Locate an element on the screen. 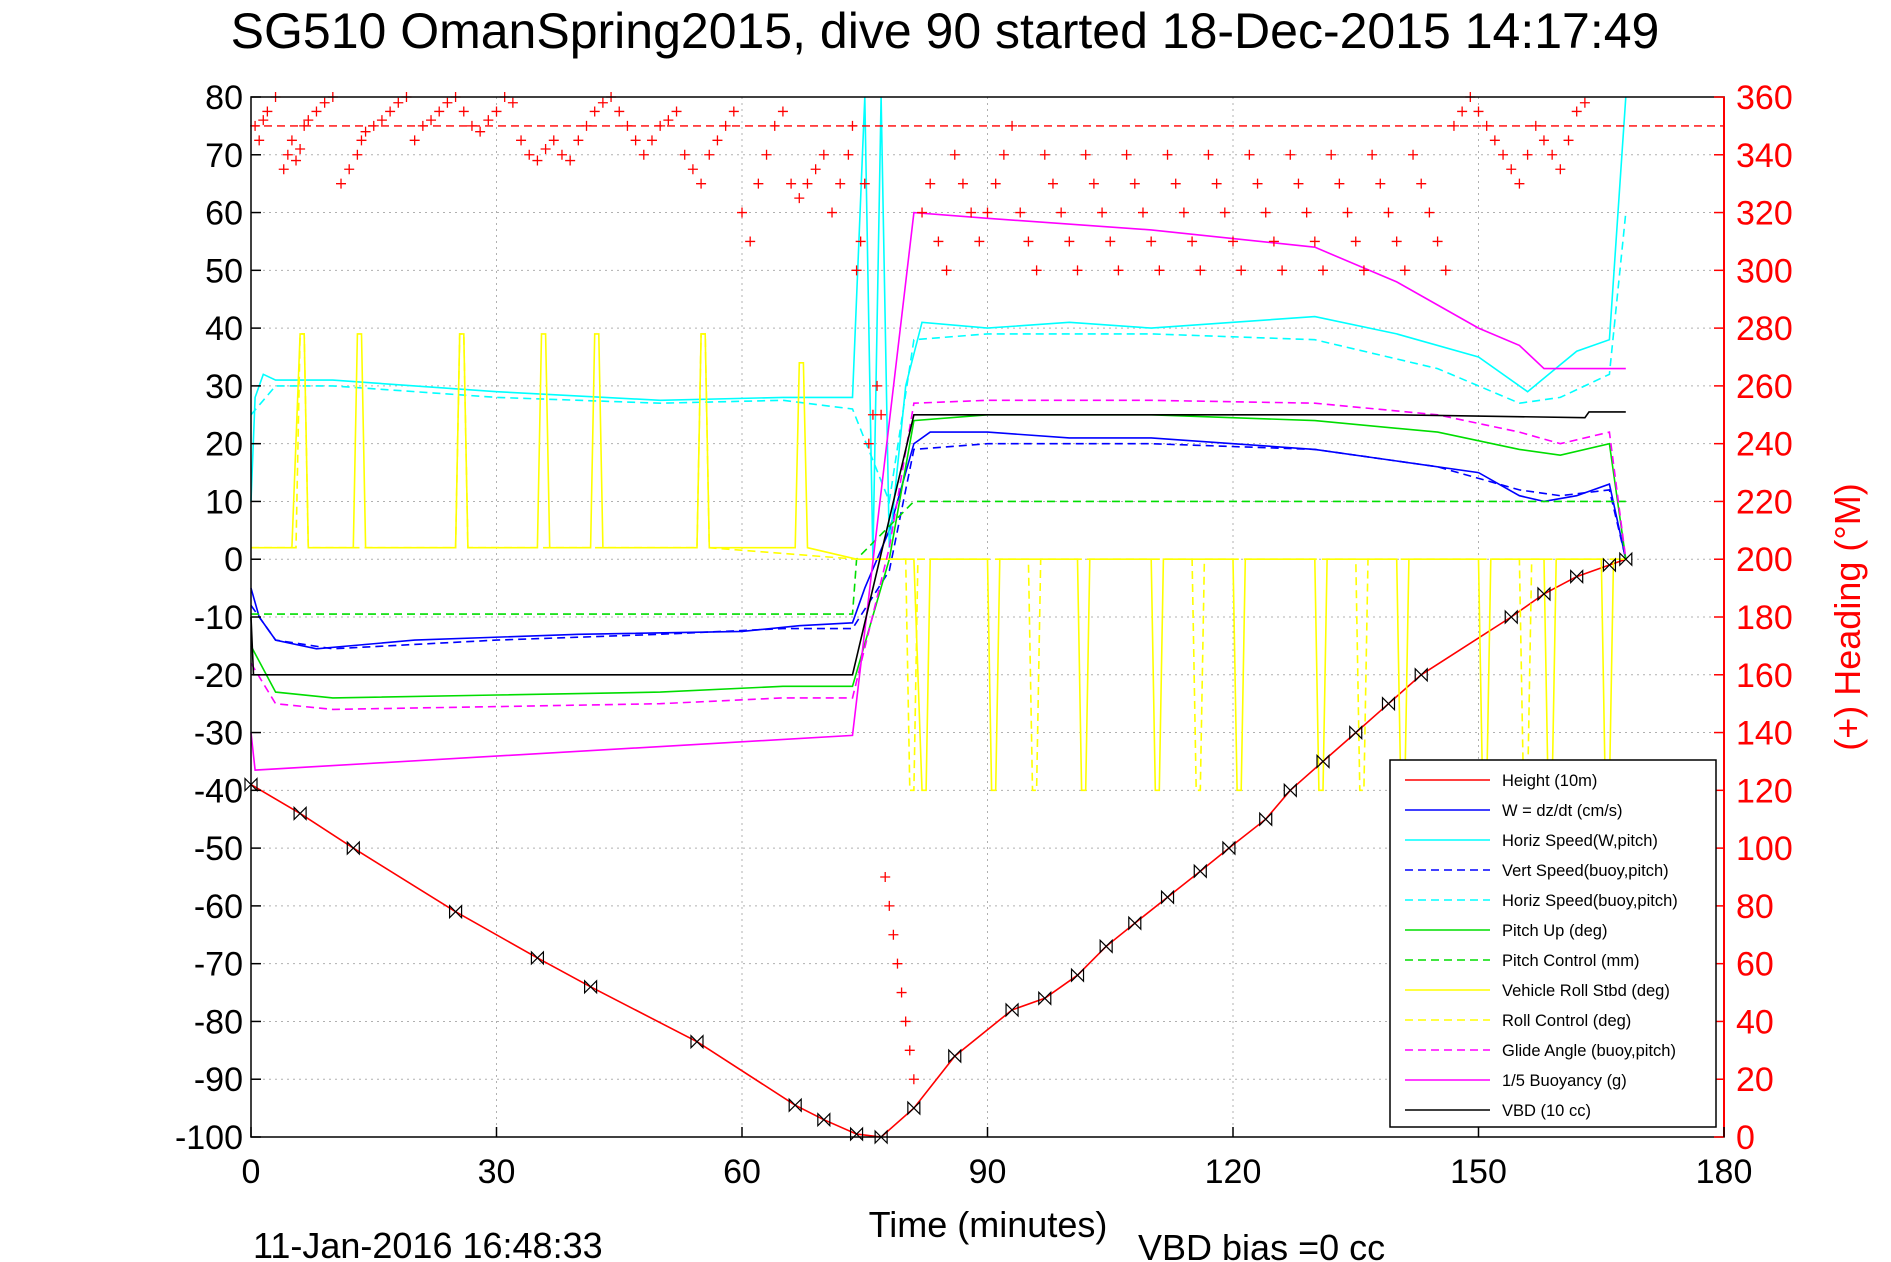 Image resolution: width=1891 pixels, height=1262 pixels. y-tick-label: -90 is located at coordinates (218, 1080).